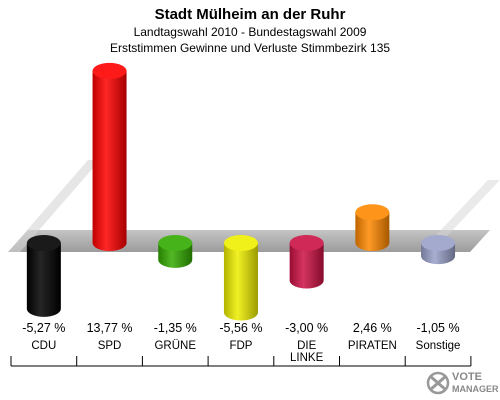 This screenshot has width=500, height=400. I want to click on bar-cap-piraten, so click(372, 212).